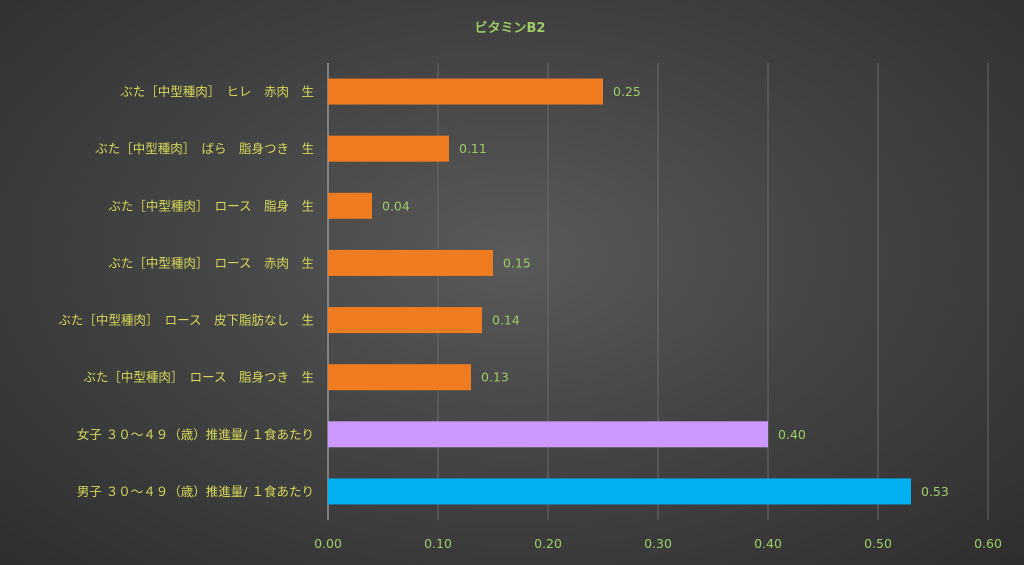 The height and width of the screenshot is (565, 1024). Describe the element at coordinates (211, 205) in the screenshot. I see `category-label: ぶた［中型種肉］ ロース 脂身 生` at that location.